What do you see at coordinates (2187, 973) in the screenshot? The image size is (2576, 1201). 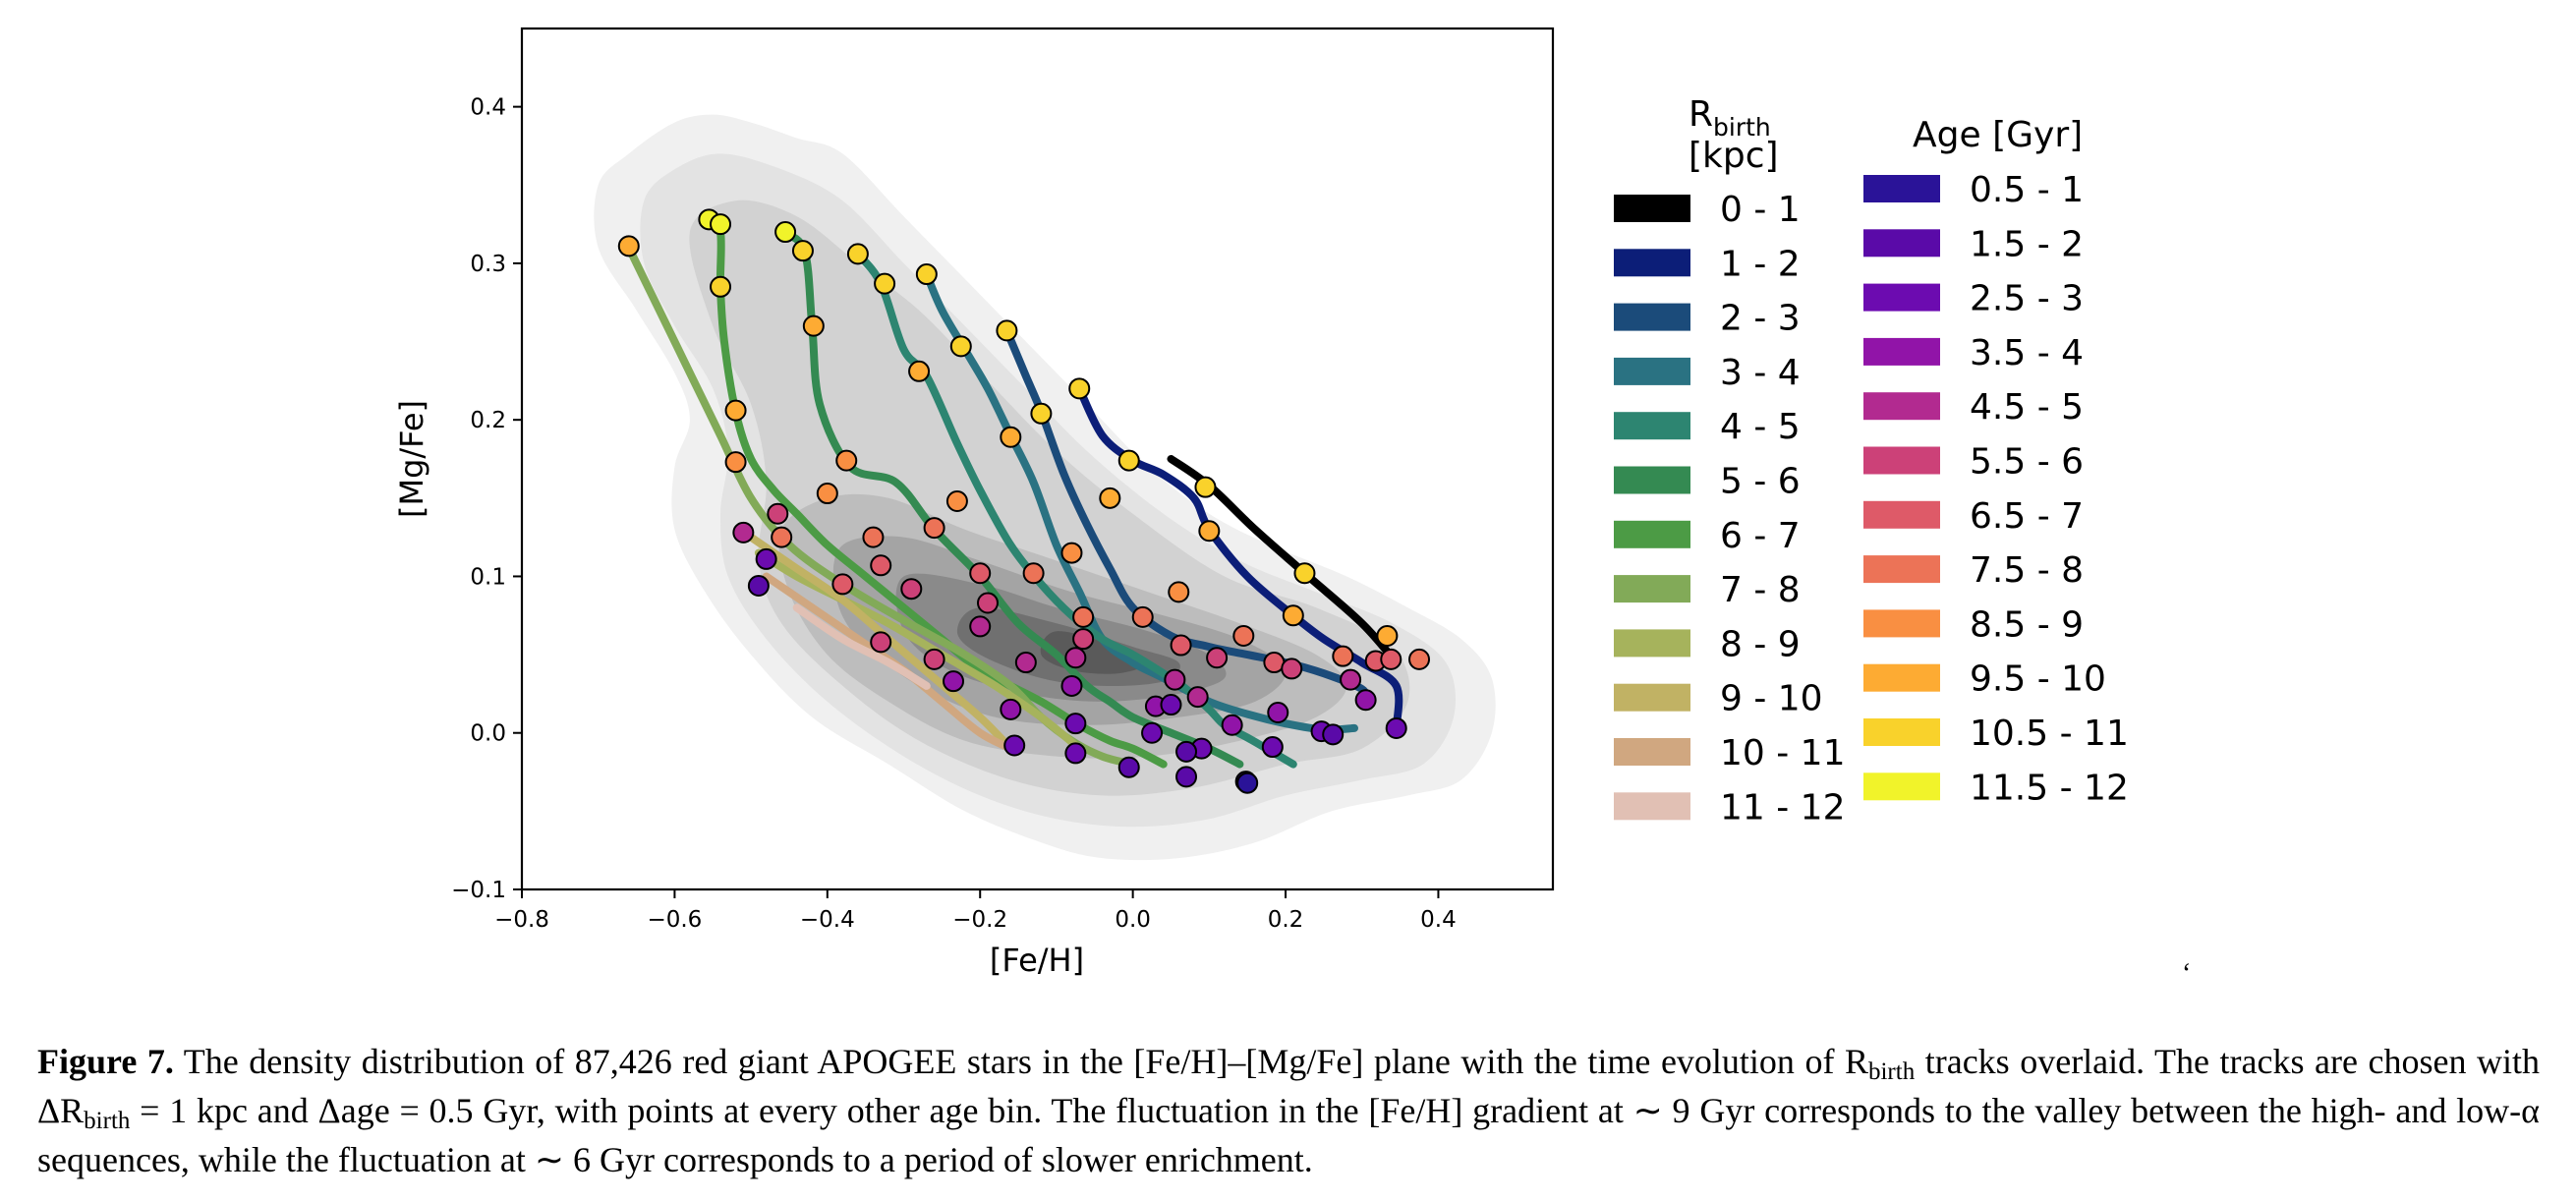 I see `stray-mark: ‘` at bounding box center [2187, 973].